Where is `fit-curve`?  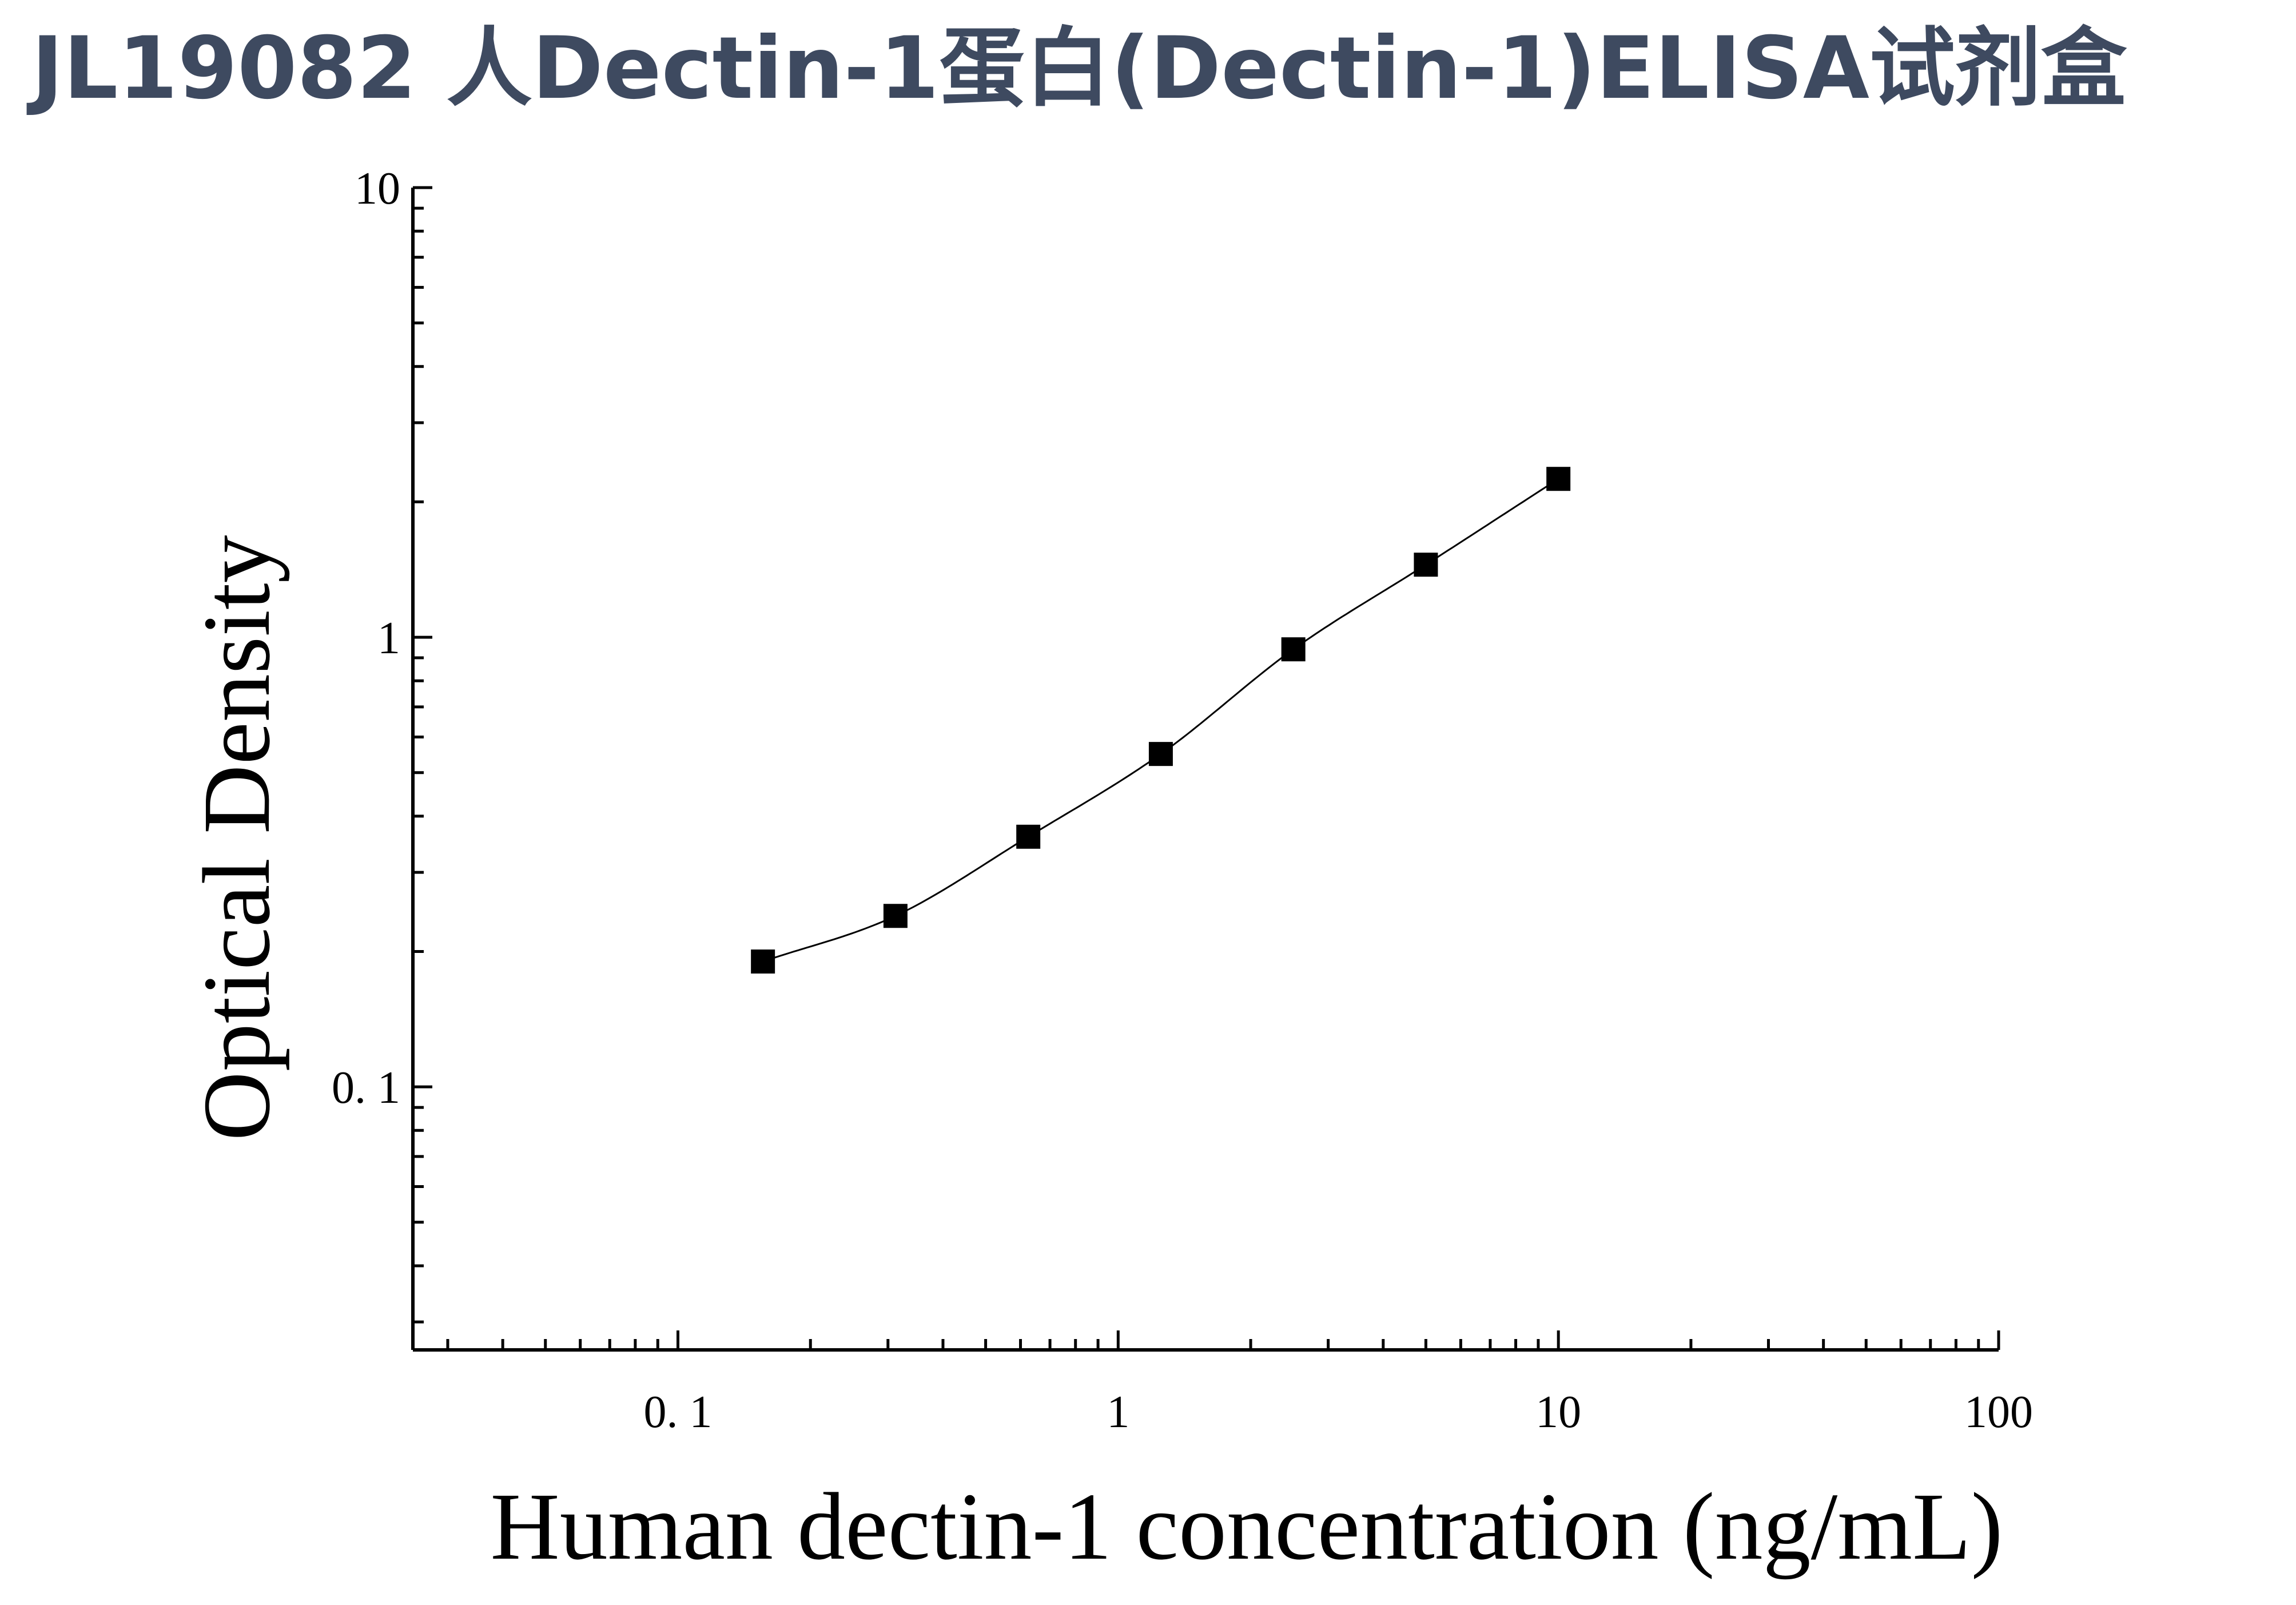
fit-curve is located at coordinates (1161, 720).